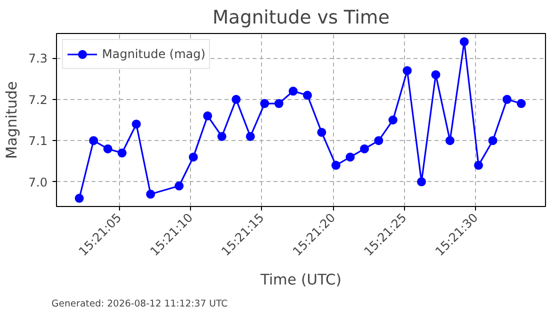  Describe the element at coordinates (301, 18) in the screenshot. I see `chart-title: Magnitude vs Time` at that location.